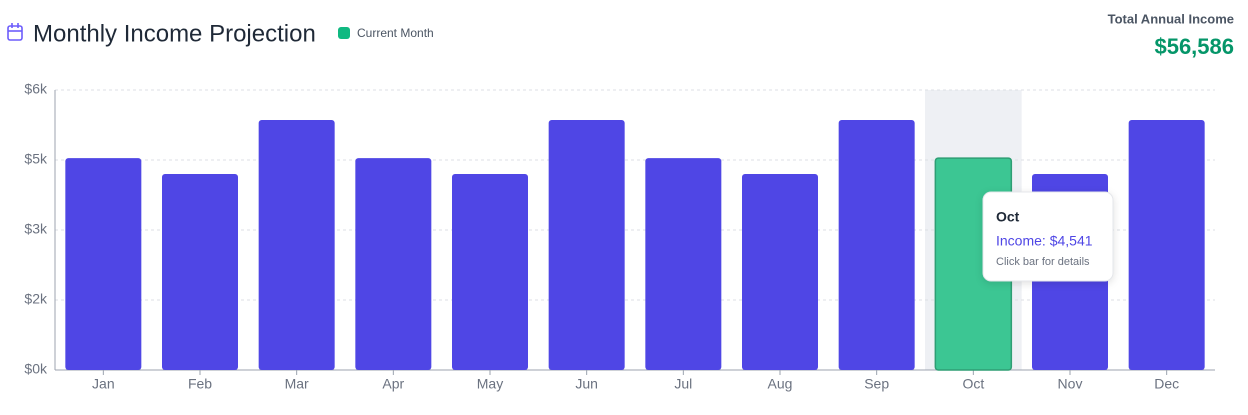  I want to click on x-tick-label: Feb, so click(200, 384).